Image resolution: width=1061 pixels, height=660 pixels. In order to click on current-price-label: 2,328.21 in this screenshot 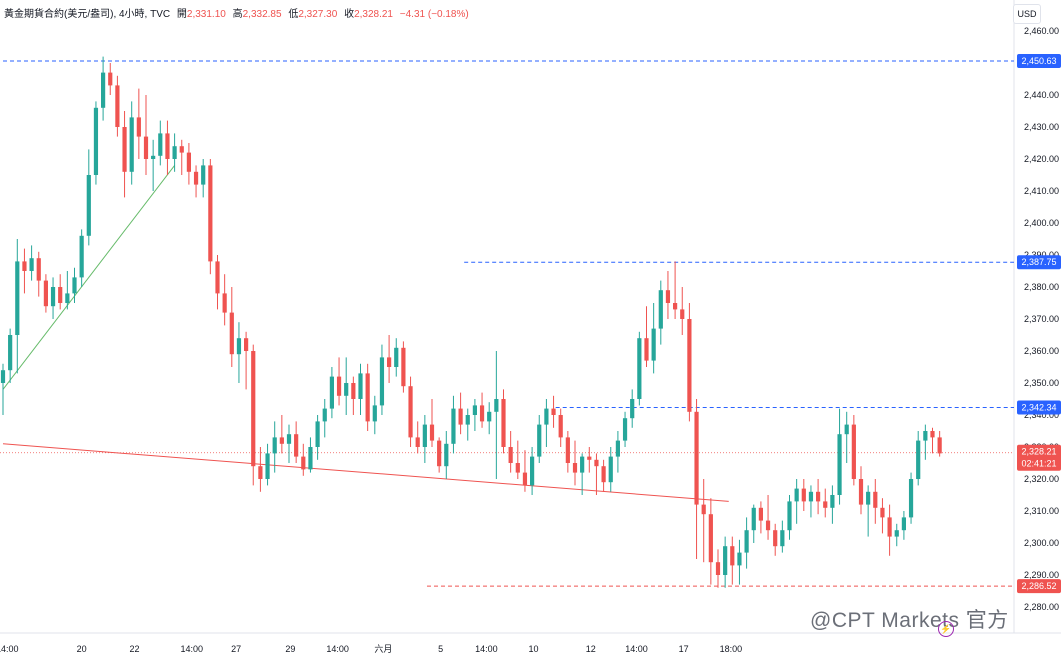, I will do `click(1038, 452)`.